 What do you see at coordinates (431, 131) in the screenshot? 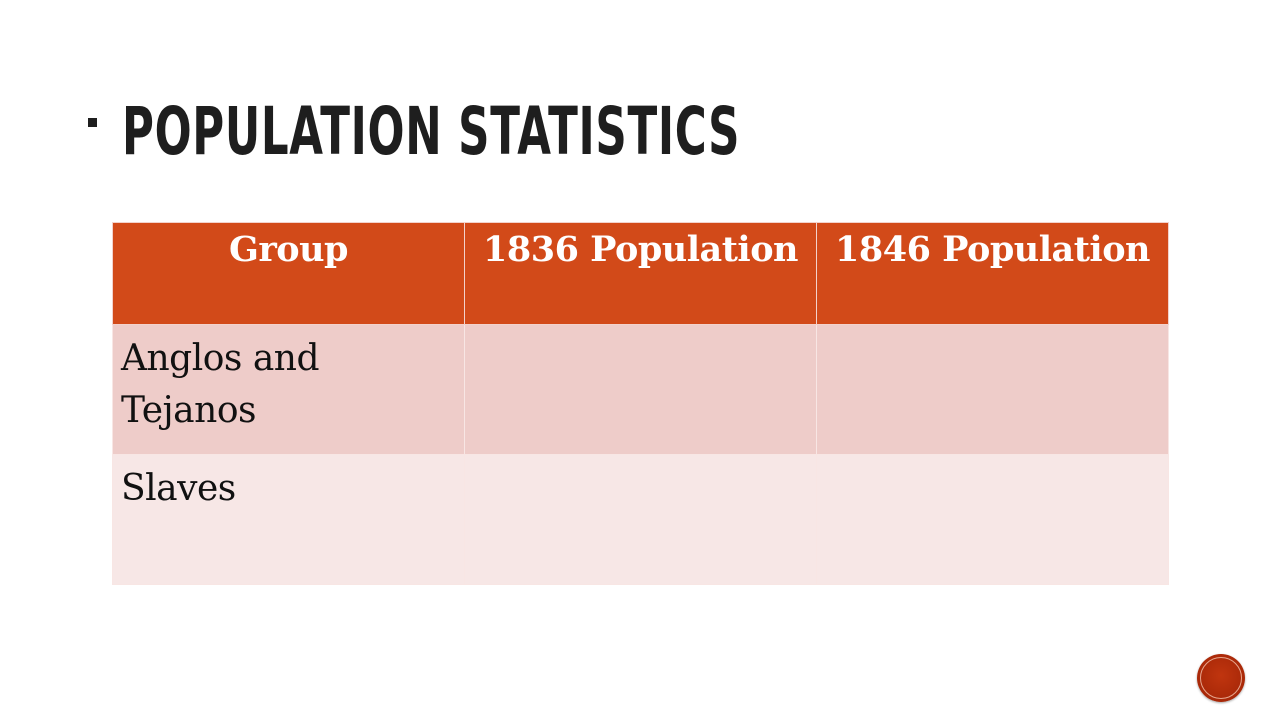
I see `slide-title: POPULATION STATISTICS` at bounding box center [431, 131].